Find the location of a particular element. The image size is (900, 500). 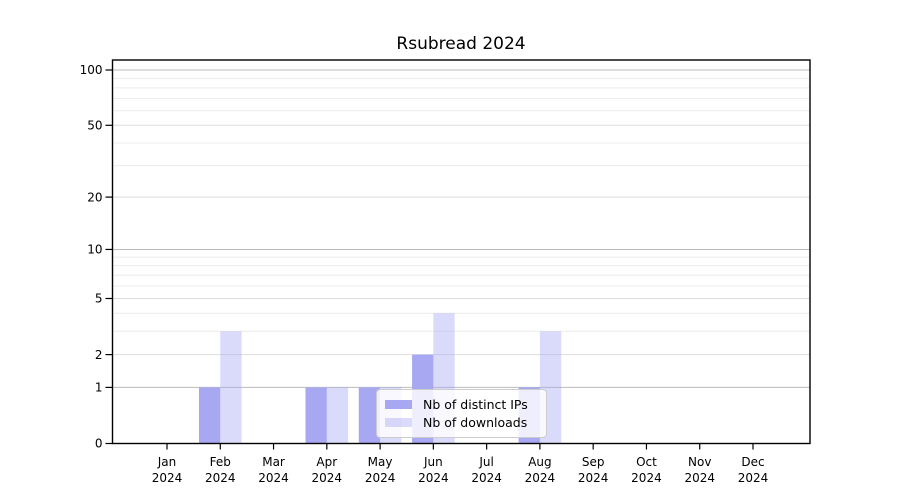

y-tick-label: 50 is located at coordinates (94, 125).